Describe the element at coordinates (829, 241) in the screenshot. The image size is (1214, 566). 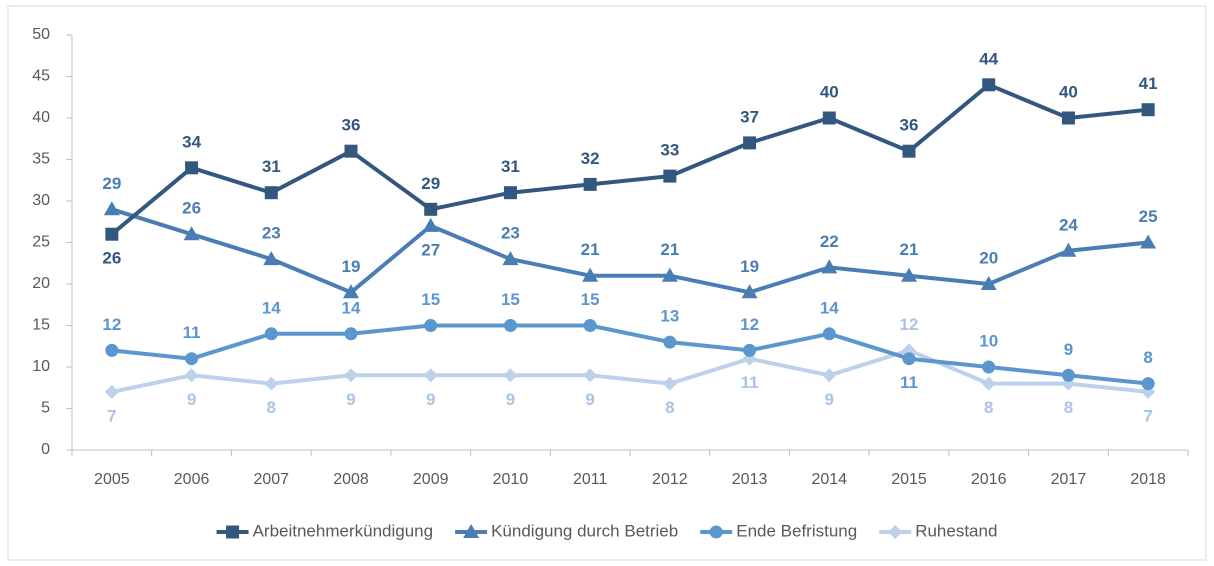
I see `data-label: 22` at that location.